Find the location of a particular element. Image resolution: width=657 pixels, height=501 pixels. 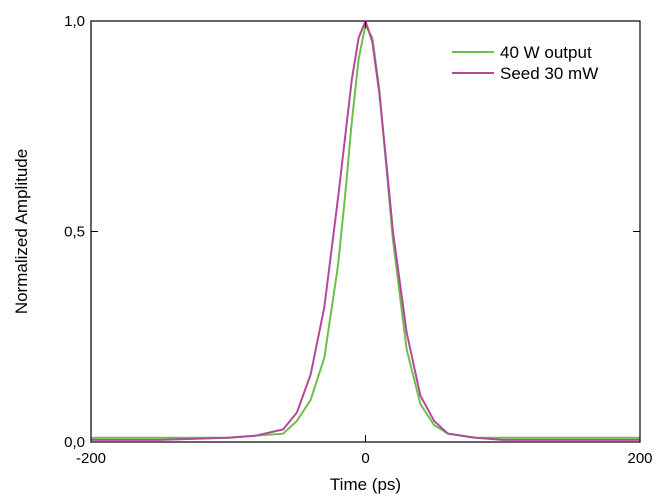

x-tick-label-1: 0 is located at coordinates (365, 458).